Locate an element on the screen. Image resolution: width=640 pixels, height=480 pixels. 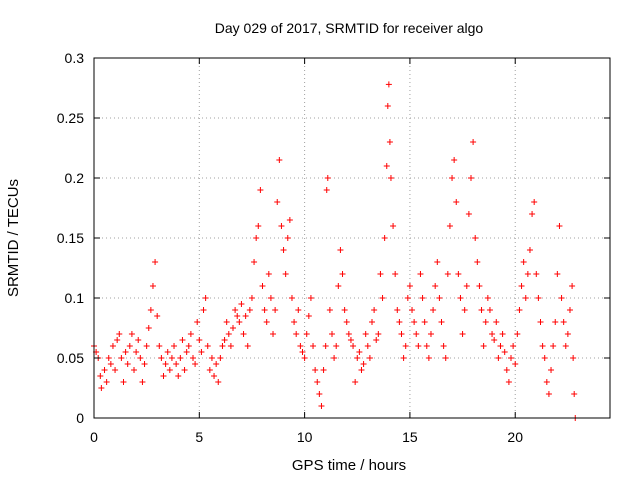
x-tick-label: 20 is located at coordinates (515, 437).